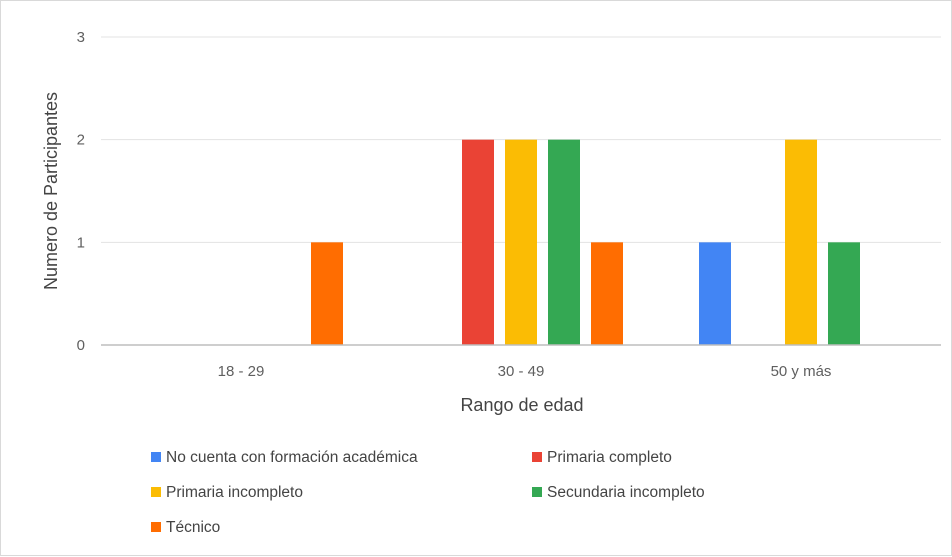  I want to click on x-tick-label: 18 - 29, so click(241, 371).